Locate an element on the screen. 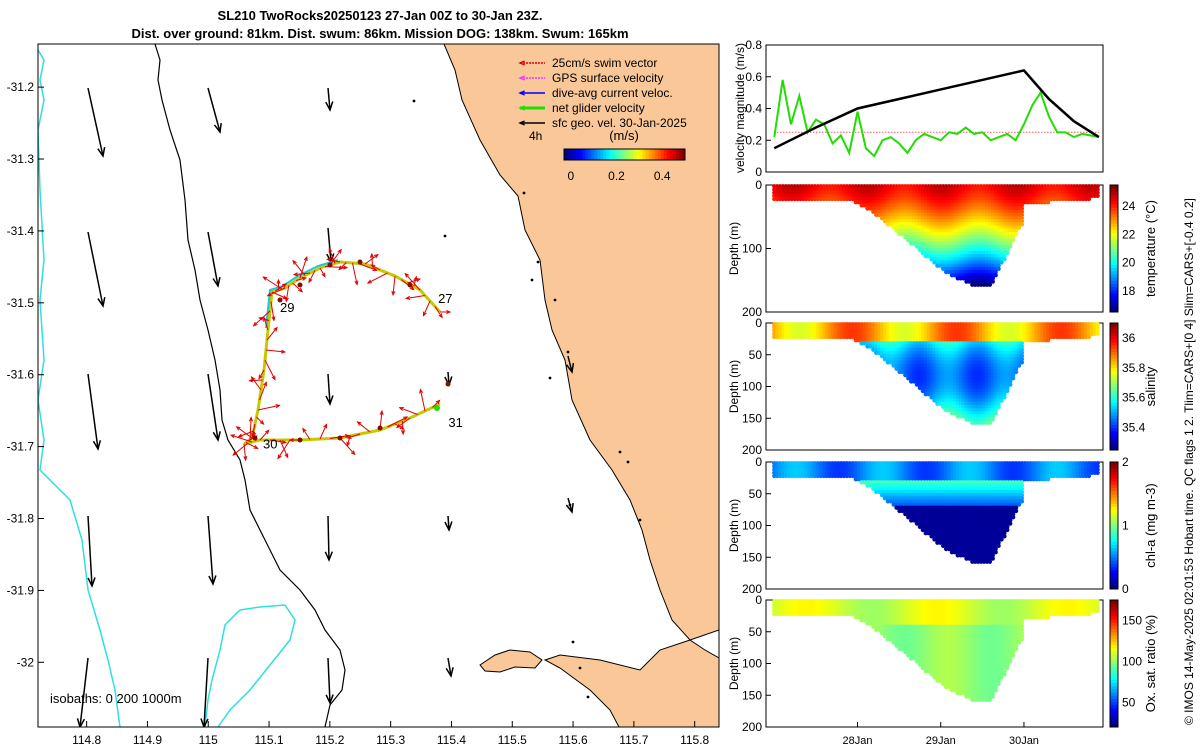 The height and width of the screenshot is (750, 1200). map-ytick-label: -31.4 is located at coordinates (21, 231).